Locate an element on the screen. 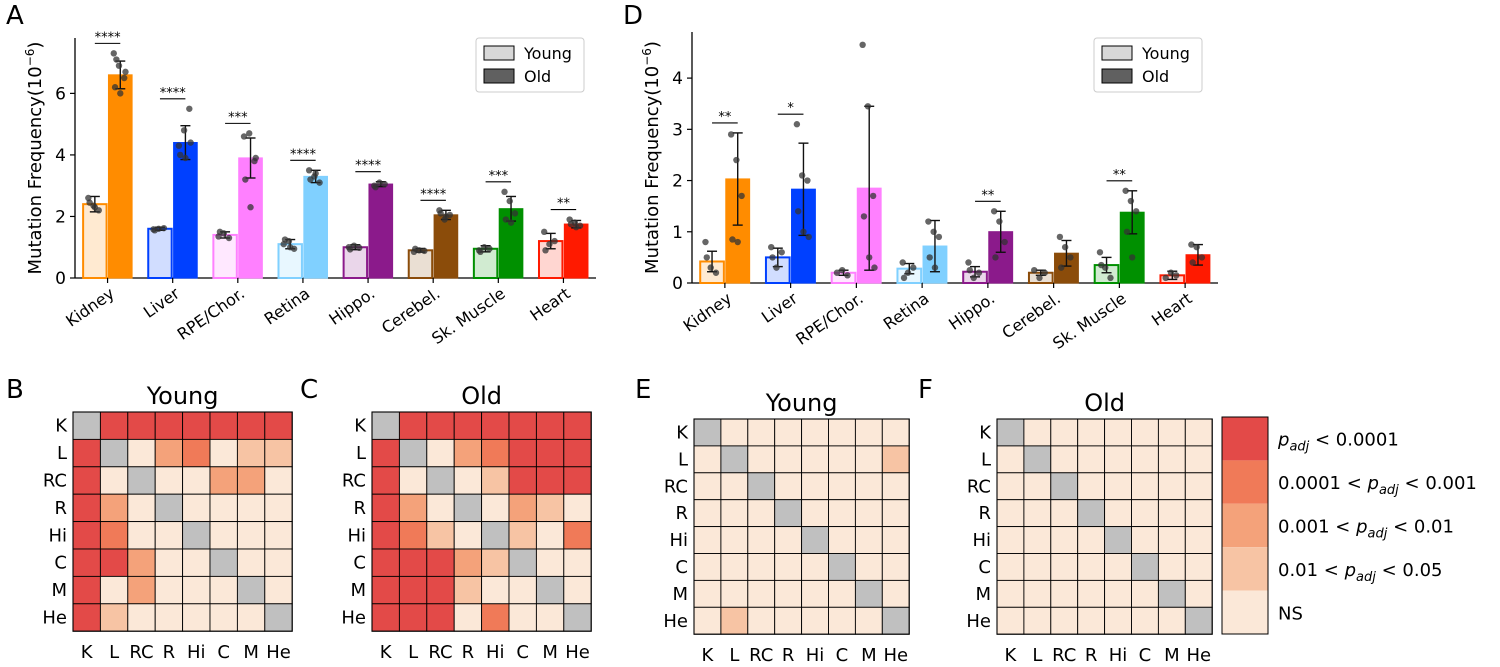 The width and height of the screenshot is (1500, 667). y-axis-label-close: ) is located at coordinates (35, 45).